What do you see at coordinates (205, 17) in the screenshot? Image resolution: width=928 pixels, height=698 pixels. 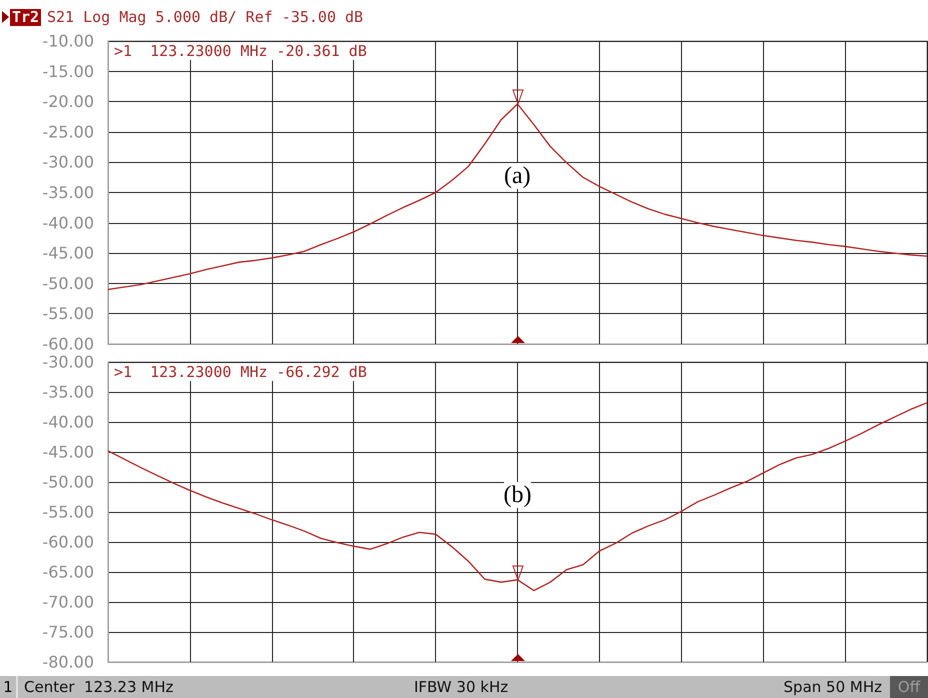 I see `chart-title: S21 Log Mag 5.000 dB/ Ref -35.00 dB` at bounding box center [205, 17].